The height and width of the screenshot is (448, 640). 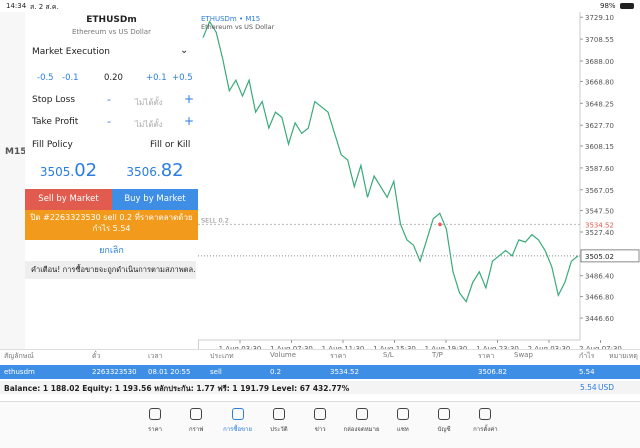 What do you see at coordinates (19, 356) in the screenshot?
I see `column-header: สัญลักษณ์` at bounding box center [19, 356].